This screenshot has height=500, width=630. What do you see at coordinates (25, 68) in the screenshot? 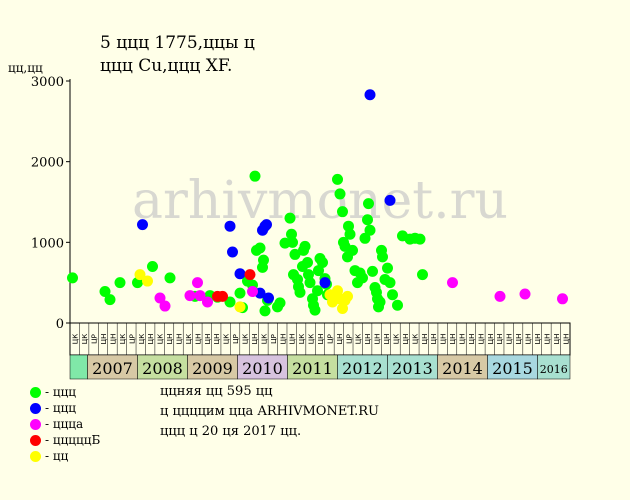
I see `y-axis-label: цц,цц` at bounding box center [25, 68].